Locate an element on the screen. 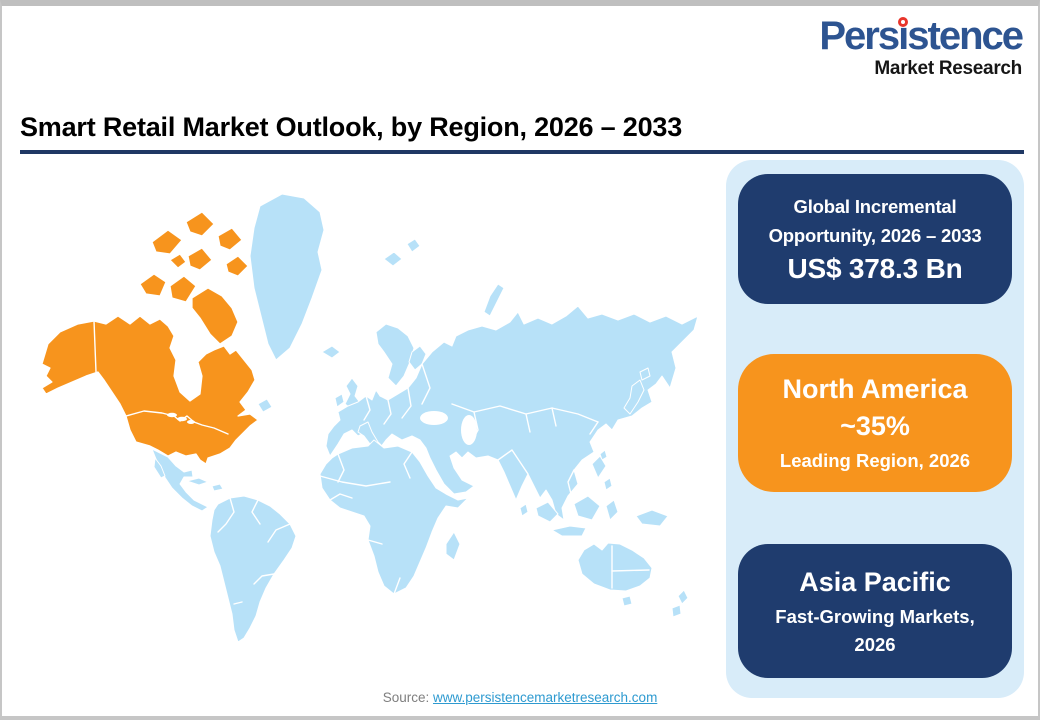 This screenshot has width=1040, height=720. landmass-greenland is located at coordinates (287, 277).